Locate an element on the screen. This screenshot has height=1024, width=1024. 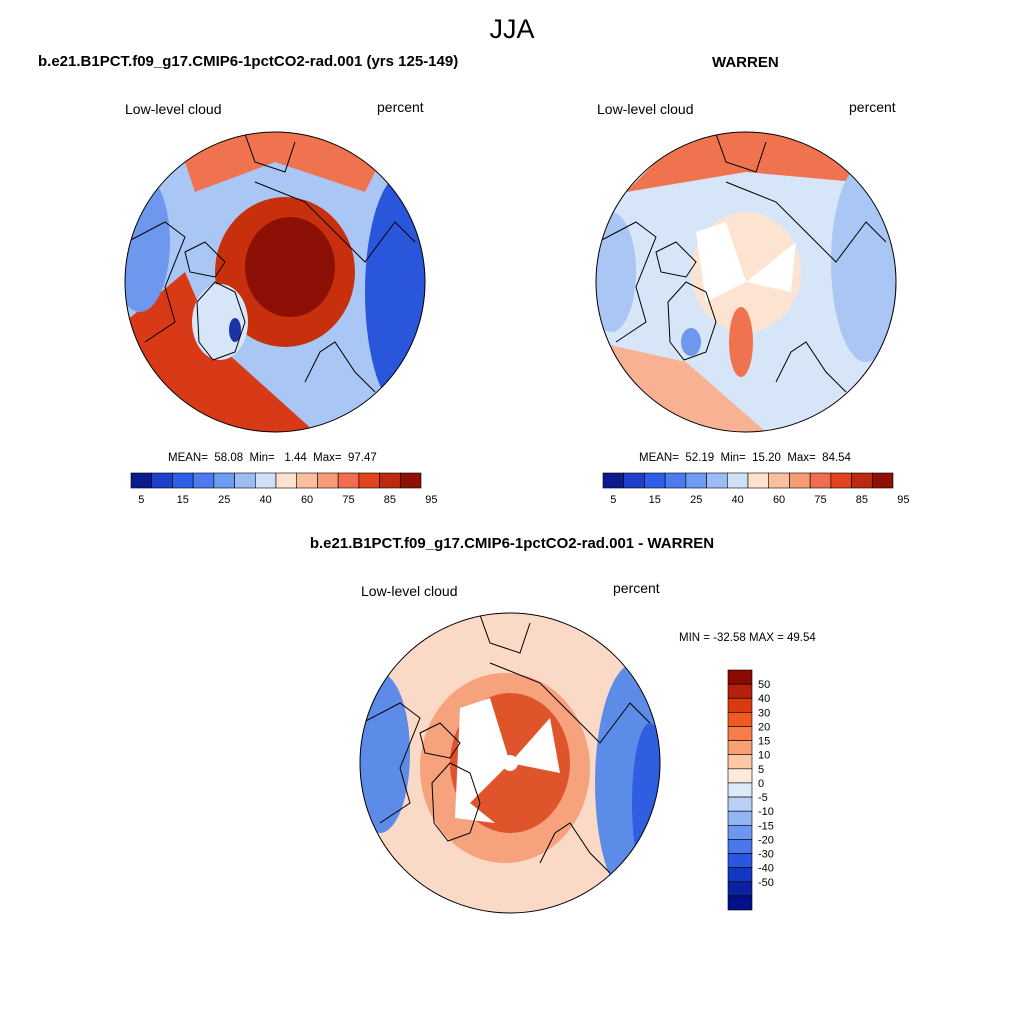
colorbar-tick-label: -20 is located at coordinates (766, 840).